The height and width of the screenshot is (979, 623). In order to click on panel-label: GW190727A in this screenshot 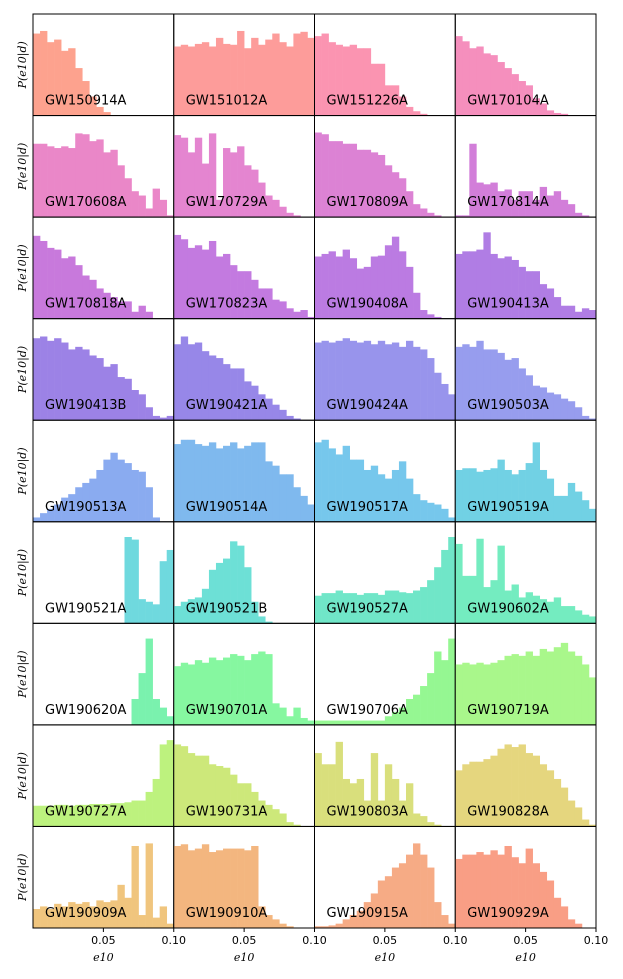, I will do `click(86, 811)`.